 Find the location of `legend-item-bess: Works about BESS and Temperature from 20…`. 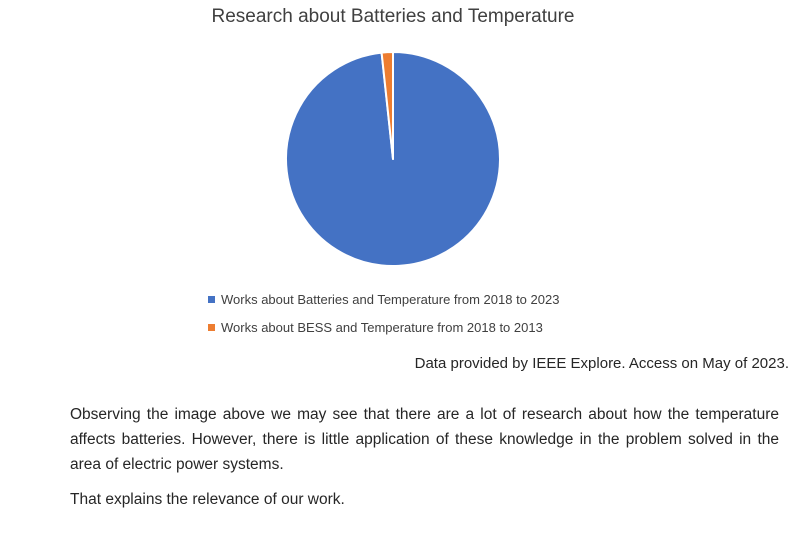

legend-item-bess: Works about BESS and Temperature from 20… is located at coordinates (383, 327).